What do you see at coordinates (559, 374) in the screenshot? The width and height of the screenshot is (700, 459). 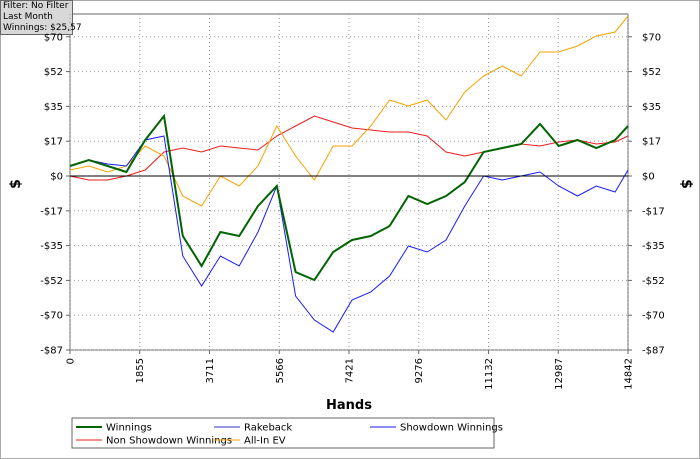 I see `x-tick-label: 12987` at bounding box center [559, 374].